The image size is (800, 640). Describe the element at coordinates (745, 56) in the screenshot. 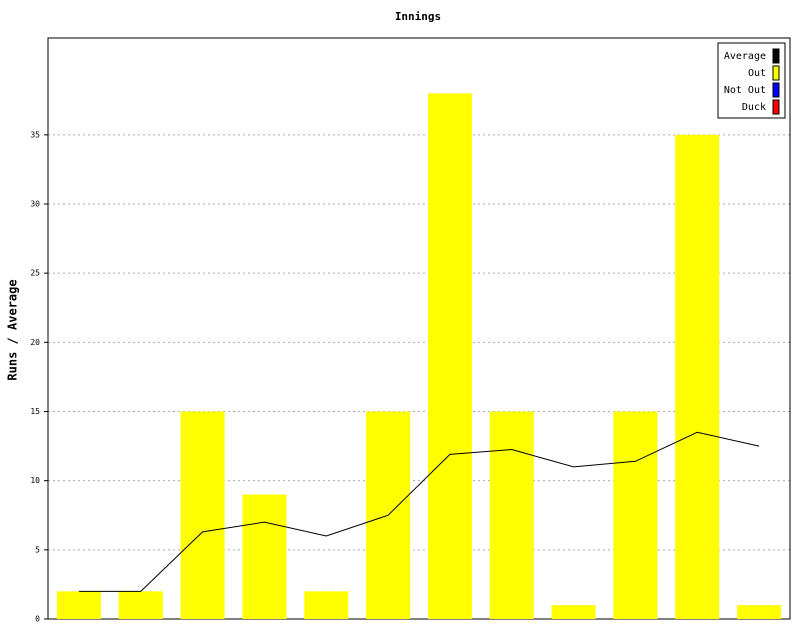

I see `legend-label: Average` at that location.